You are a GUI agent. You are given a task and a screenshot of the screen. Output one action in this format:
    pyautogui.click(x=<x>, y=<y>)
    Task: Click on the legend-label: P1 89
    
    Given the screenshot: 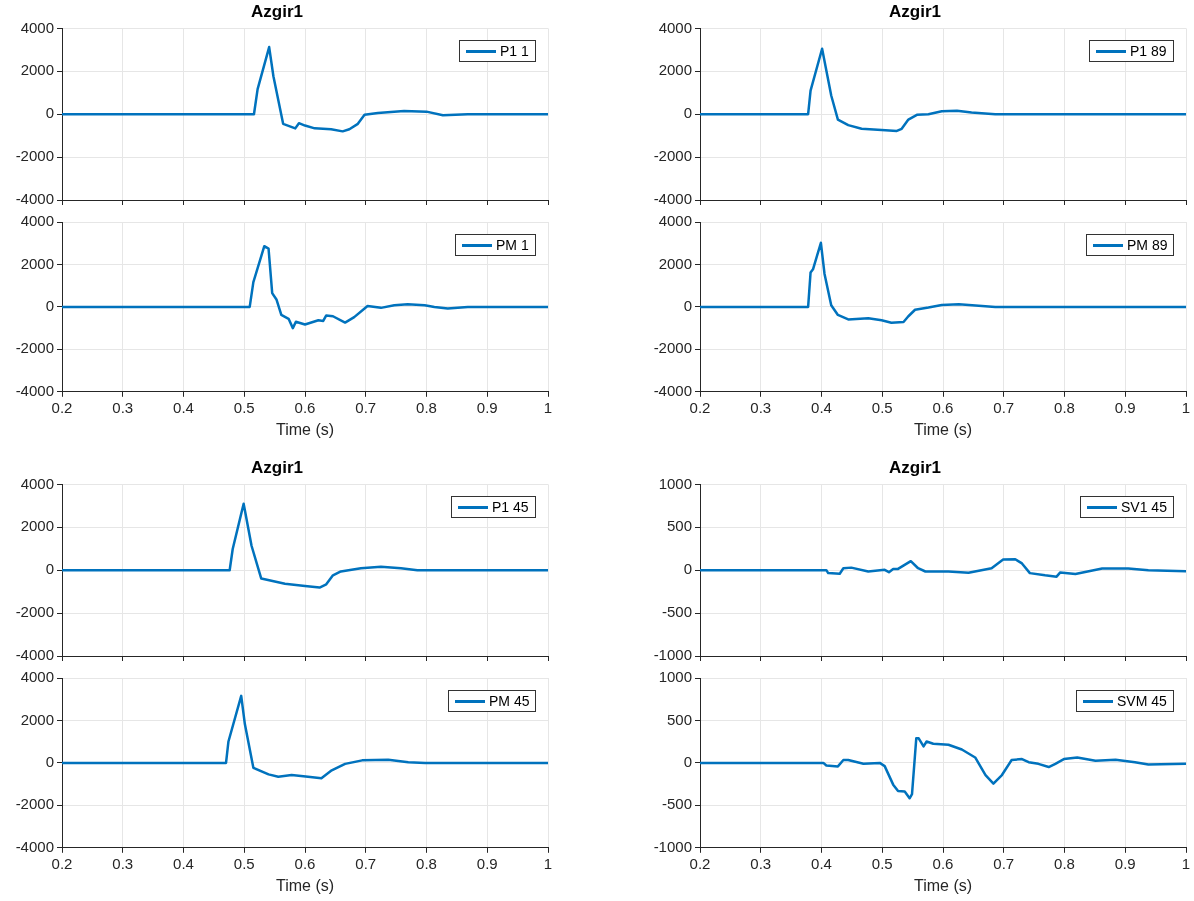 What is the action you would take?
    pyautogui.click(x=1148, y=51)
    